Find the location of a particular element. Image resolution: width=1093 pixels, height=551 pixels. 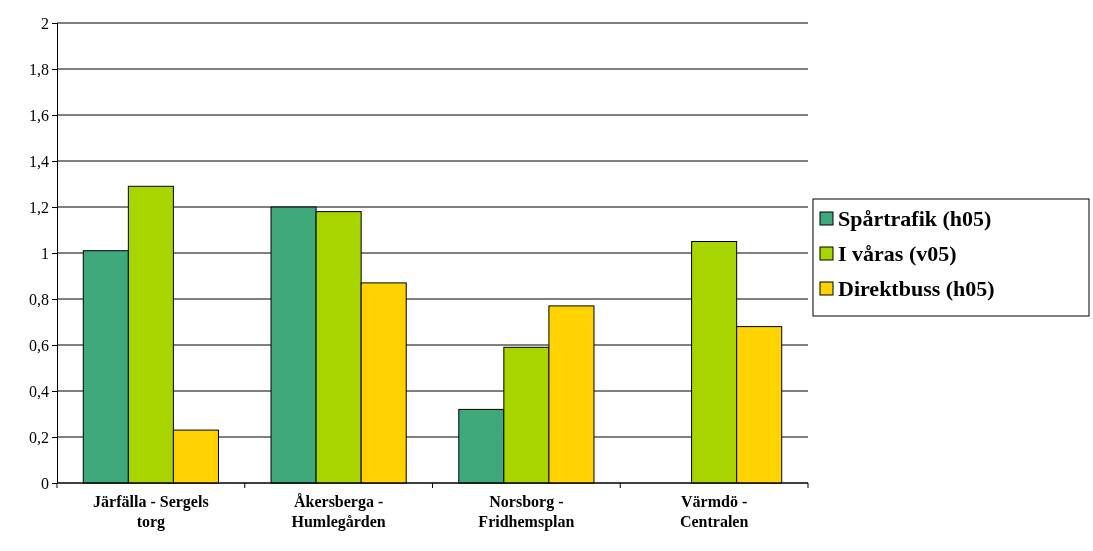

y-tick-label: 0,2 is located at coordinates (39, 437).